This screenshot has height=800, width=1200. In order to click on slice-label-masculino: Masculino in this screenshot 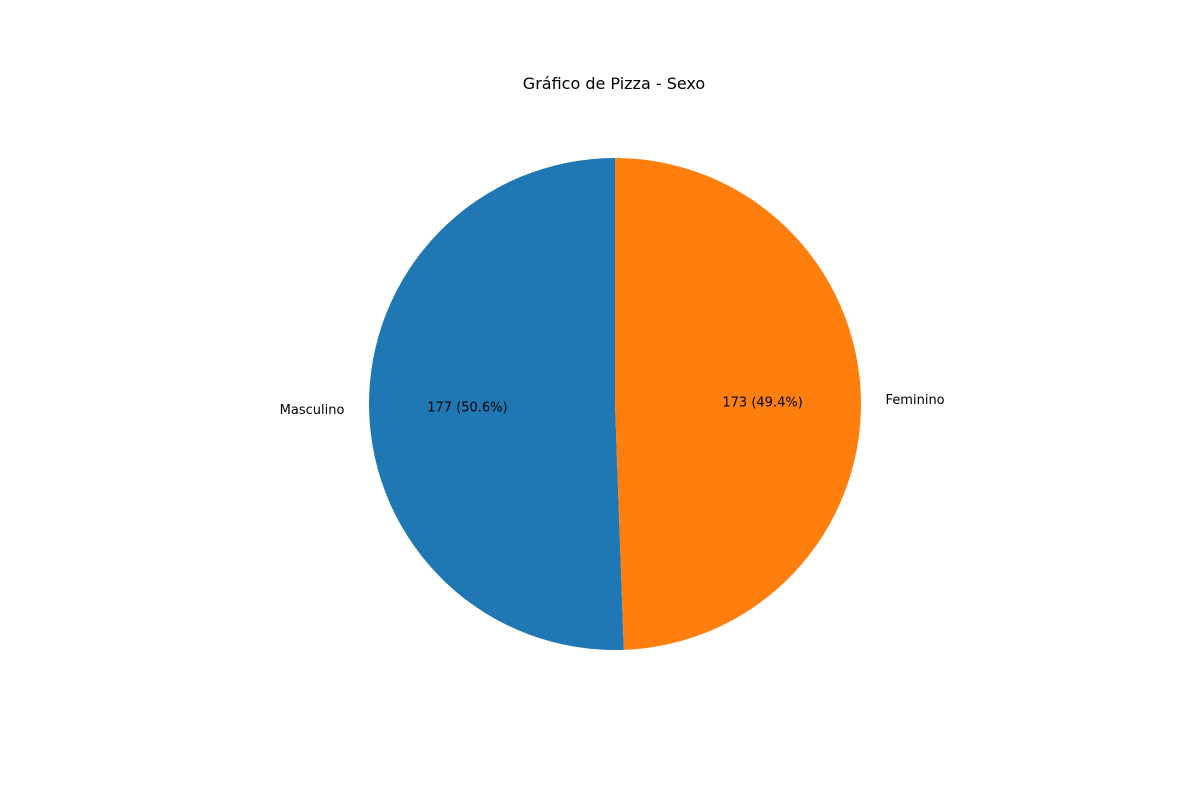, I will do `click(312, 410)`.